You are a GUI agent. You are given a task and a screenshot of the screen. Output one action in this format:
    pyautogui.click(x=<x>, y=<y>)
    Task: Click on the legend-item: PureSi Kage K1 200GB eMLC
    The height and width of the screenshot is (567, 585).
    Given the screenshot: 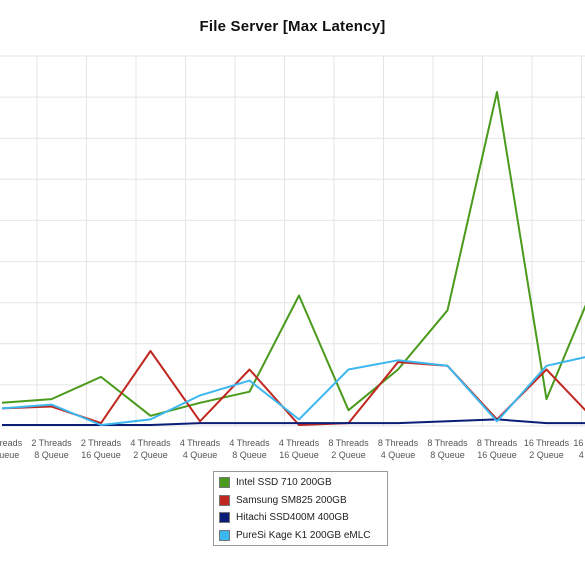 What is the action you would take?
    pyautogui.click(x=303, y=536)
    